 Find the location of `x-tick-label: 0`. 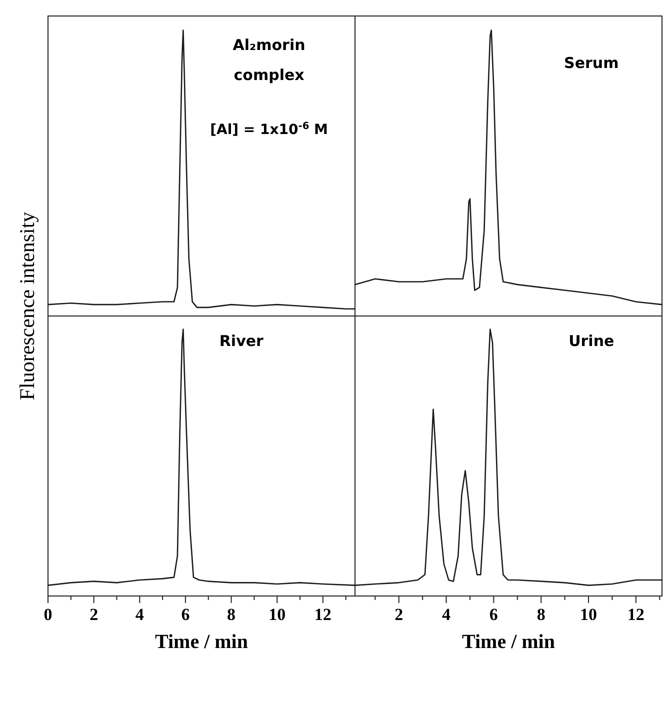

x-tick-label: 0 is located at coordinates (48, 614).